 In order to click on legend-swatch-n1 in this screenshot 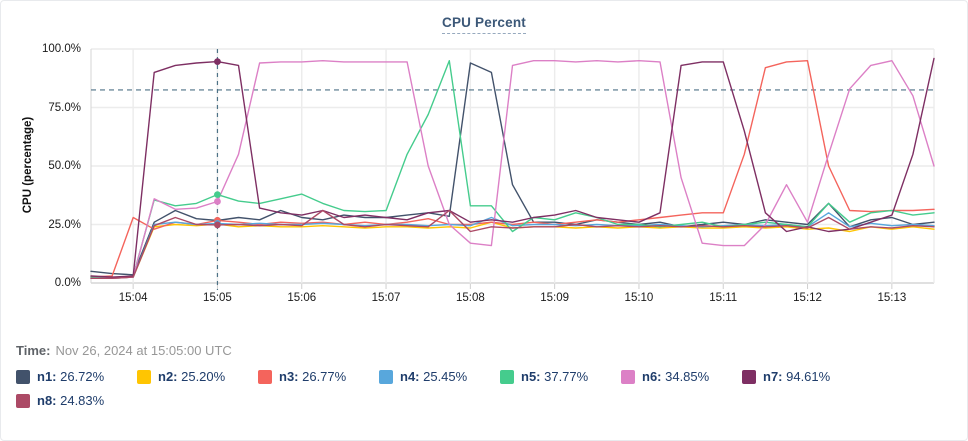, I will do `click(23, 376)`.